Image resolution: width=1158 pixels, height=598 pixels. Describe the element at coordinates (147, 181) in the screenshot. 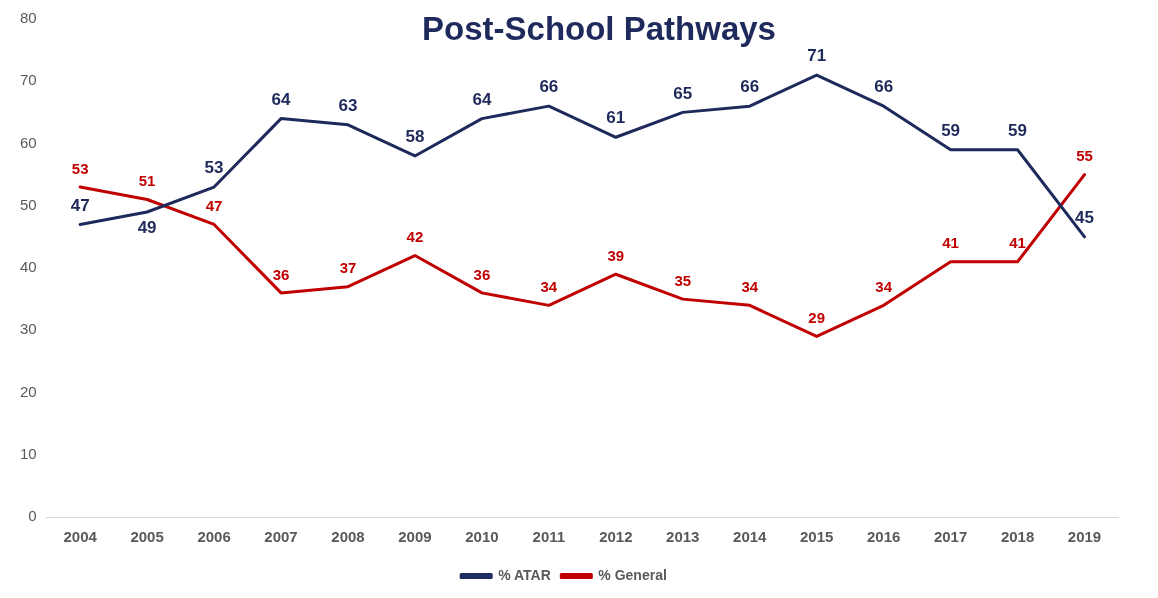

I see `data-label: 51` at that location.